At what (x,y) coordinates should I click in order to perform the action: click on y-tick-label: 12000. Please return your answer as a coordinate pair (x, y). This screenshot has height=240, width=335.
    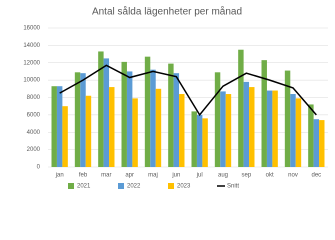
    Looking at the image, I should click on (31, 63).